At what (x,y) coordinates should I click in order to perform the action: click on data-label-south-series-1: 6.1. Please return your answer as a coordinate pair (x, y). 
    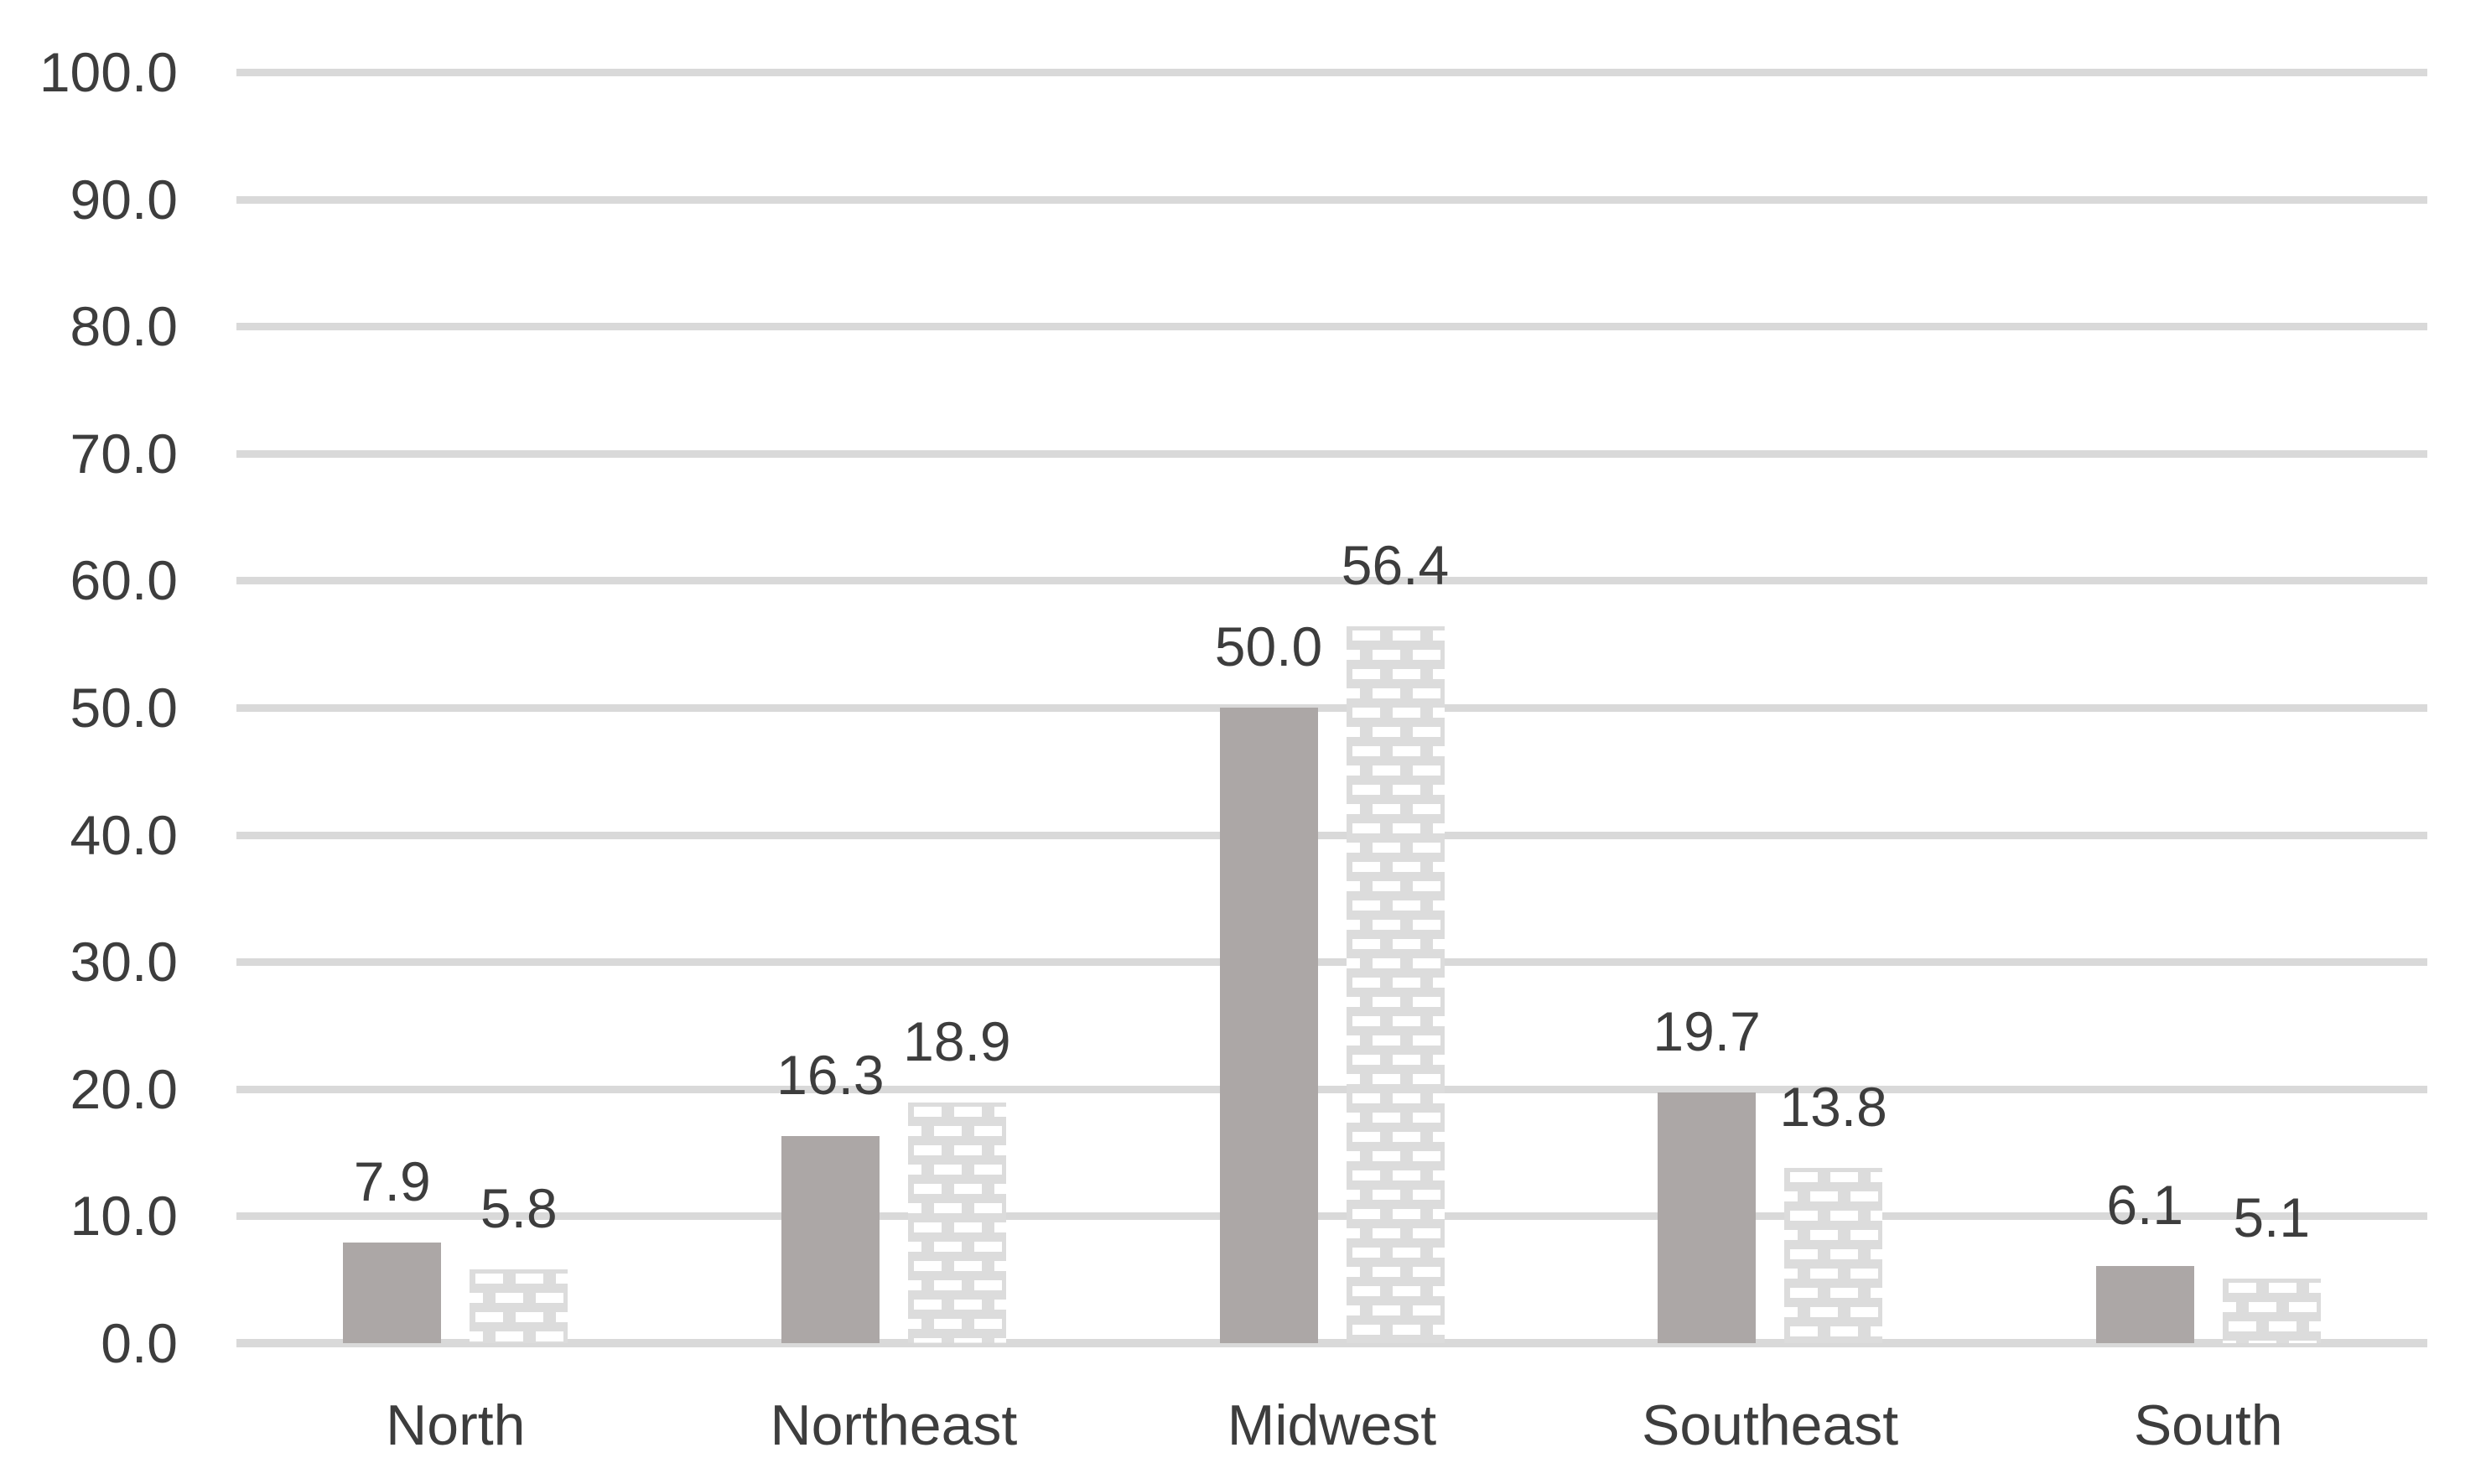
    Looking at the image, I should click on (2145, 1204).